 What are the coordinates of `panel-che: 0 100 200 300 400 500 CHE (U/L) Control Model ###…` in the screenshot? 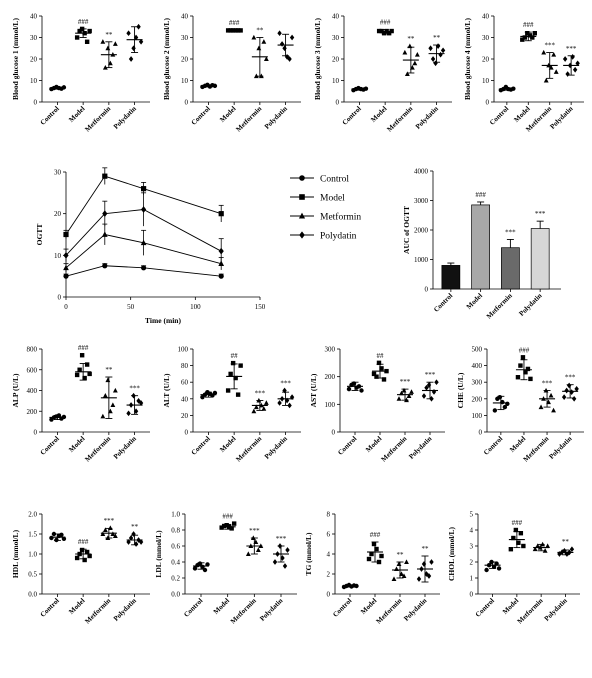 It's located at (520, 405).